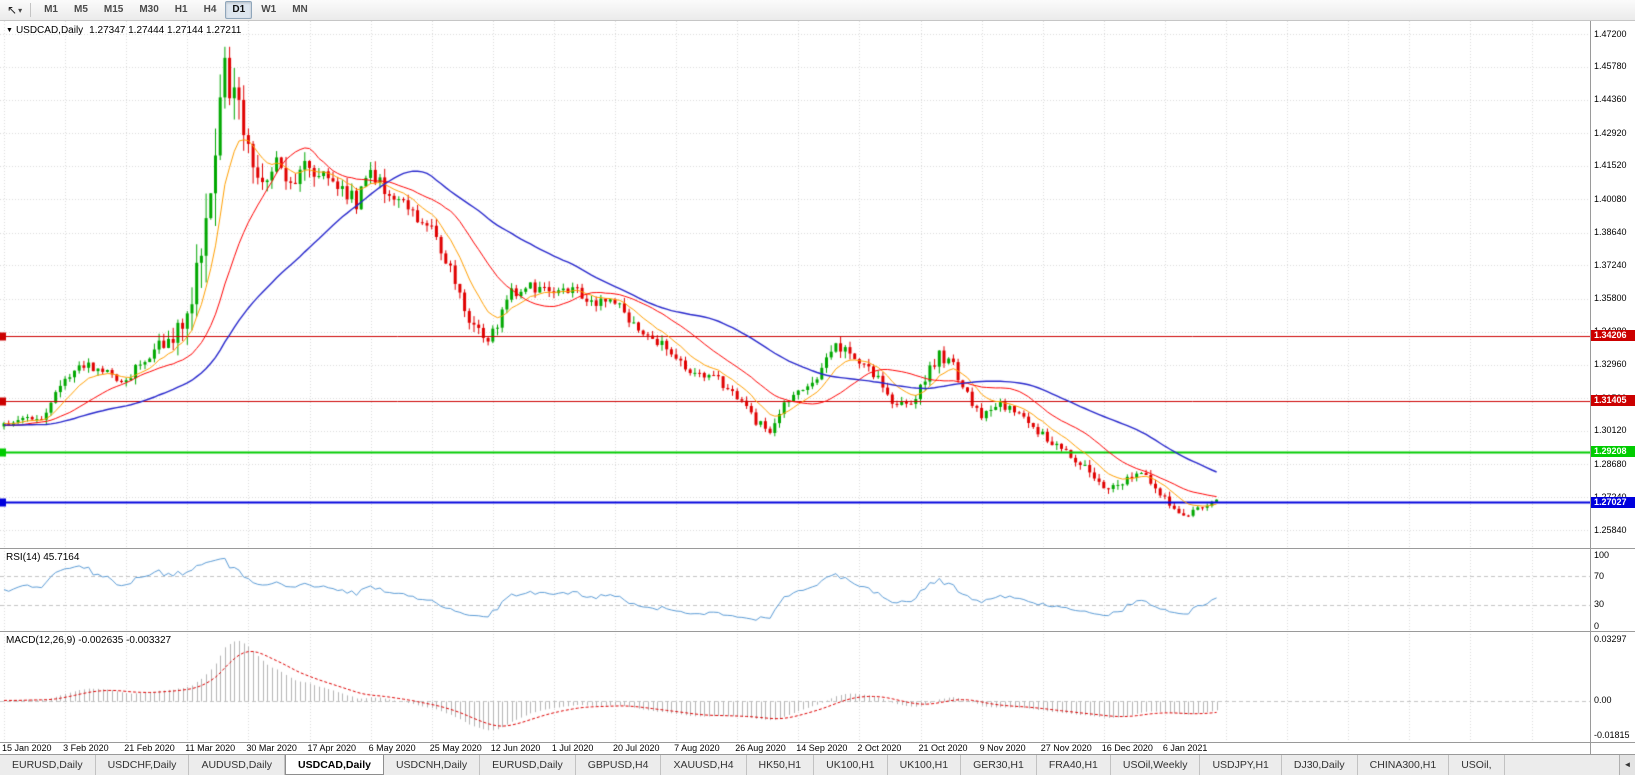 This screenshot has width=1635, height=775. I want to click on macd-axis-label: -0.01815, so click(1612, 734).